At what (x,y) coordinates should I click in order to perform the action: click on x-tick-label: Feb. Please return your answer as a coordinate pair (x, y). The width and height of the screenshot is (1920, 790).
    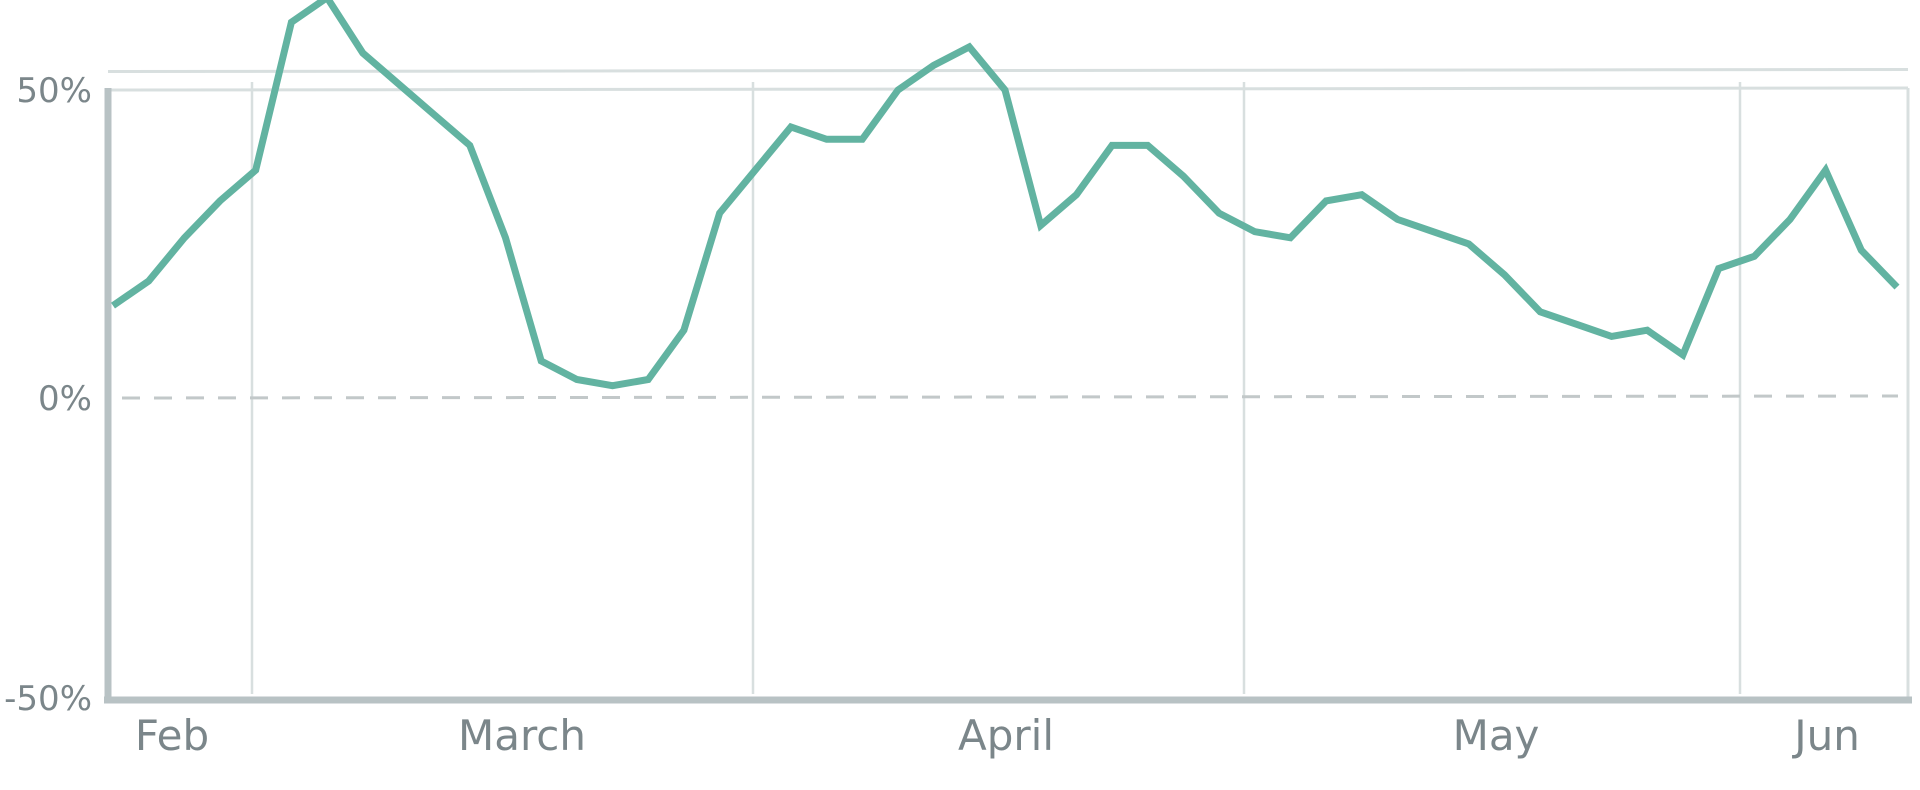
    Looking at the image, I should click on (172, 735).